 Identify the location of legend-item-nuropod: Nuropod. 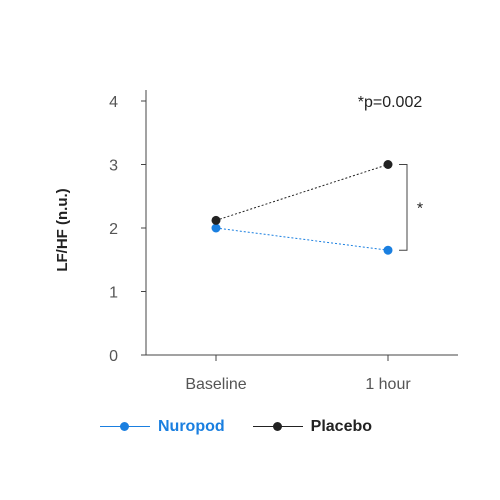
(162, 427).